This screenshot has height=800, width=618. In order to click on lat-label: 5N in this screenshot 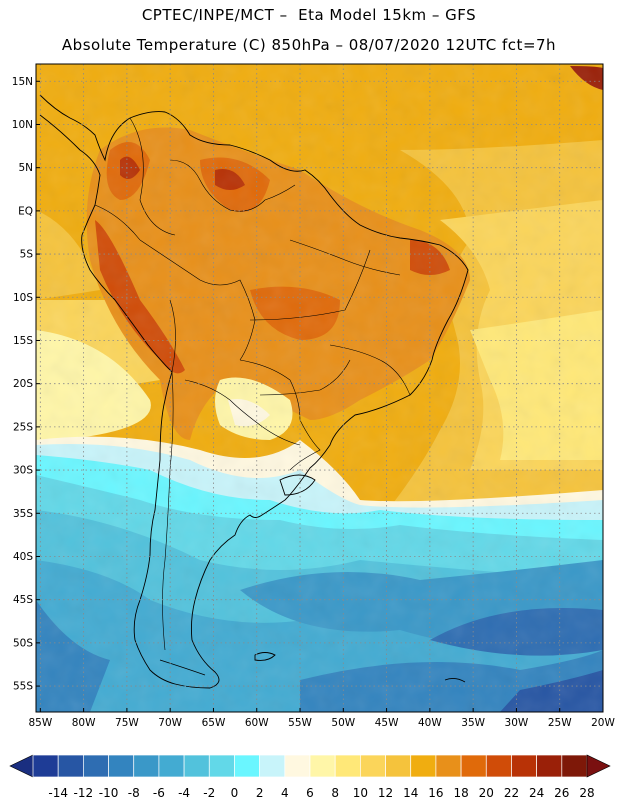, I will do `click(25, 168)`.